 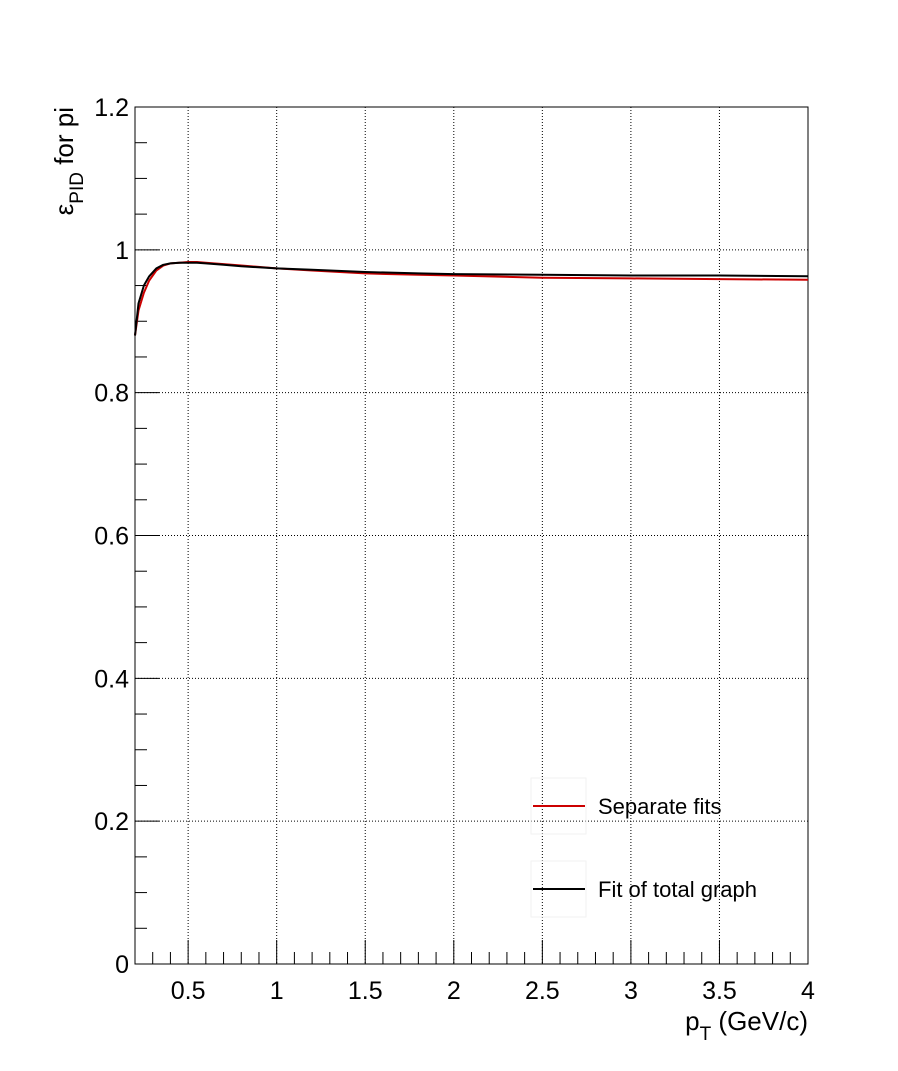 I want to click on x-tick-label: 4, so click(x=808, y=991).